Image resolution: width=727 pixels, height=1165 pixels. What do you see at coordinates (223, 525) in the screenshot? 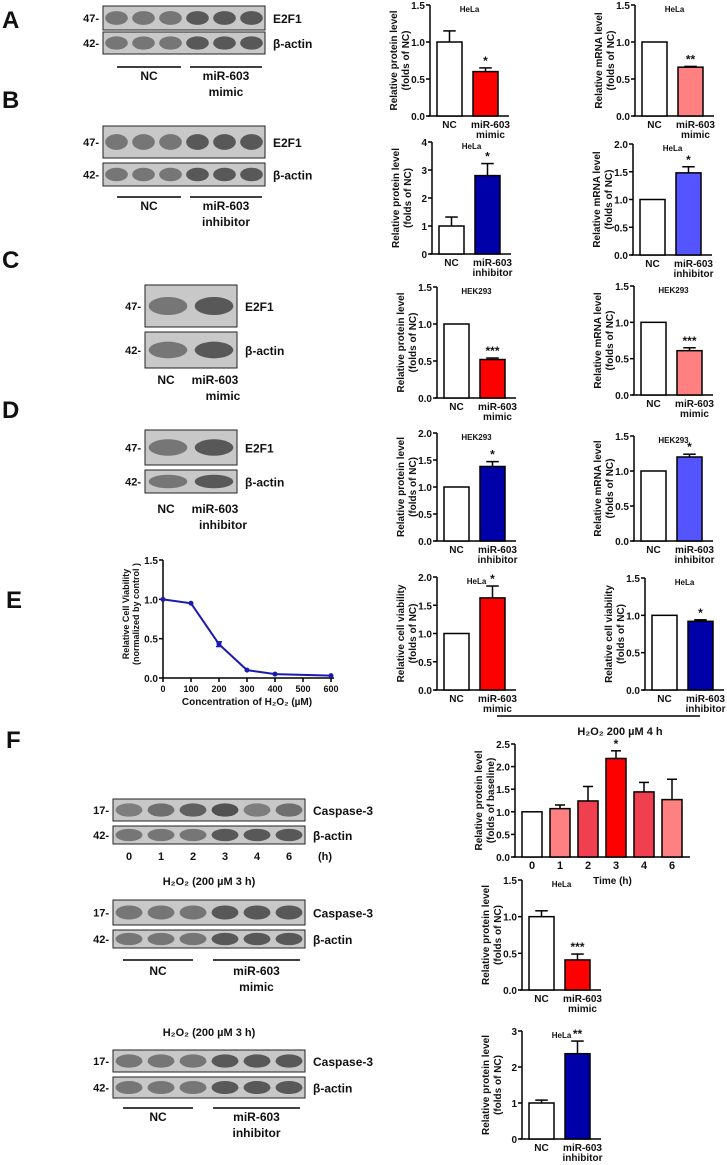
I see `group-label: inhibitor` at bounding box center [223, 525].